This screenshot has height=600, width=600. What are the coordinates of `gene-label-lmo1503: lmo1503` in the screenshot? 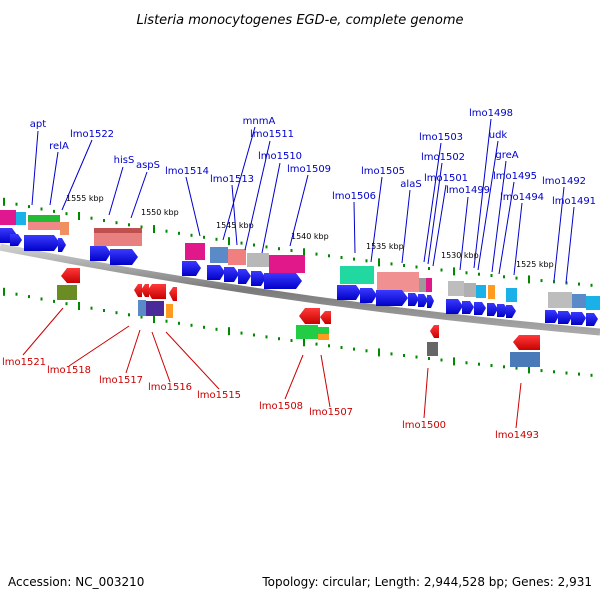 It's located at (441, 137).